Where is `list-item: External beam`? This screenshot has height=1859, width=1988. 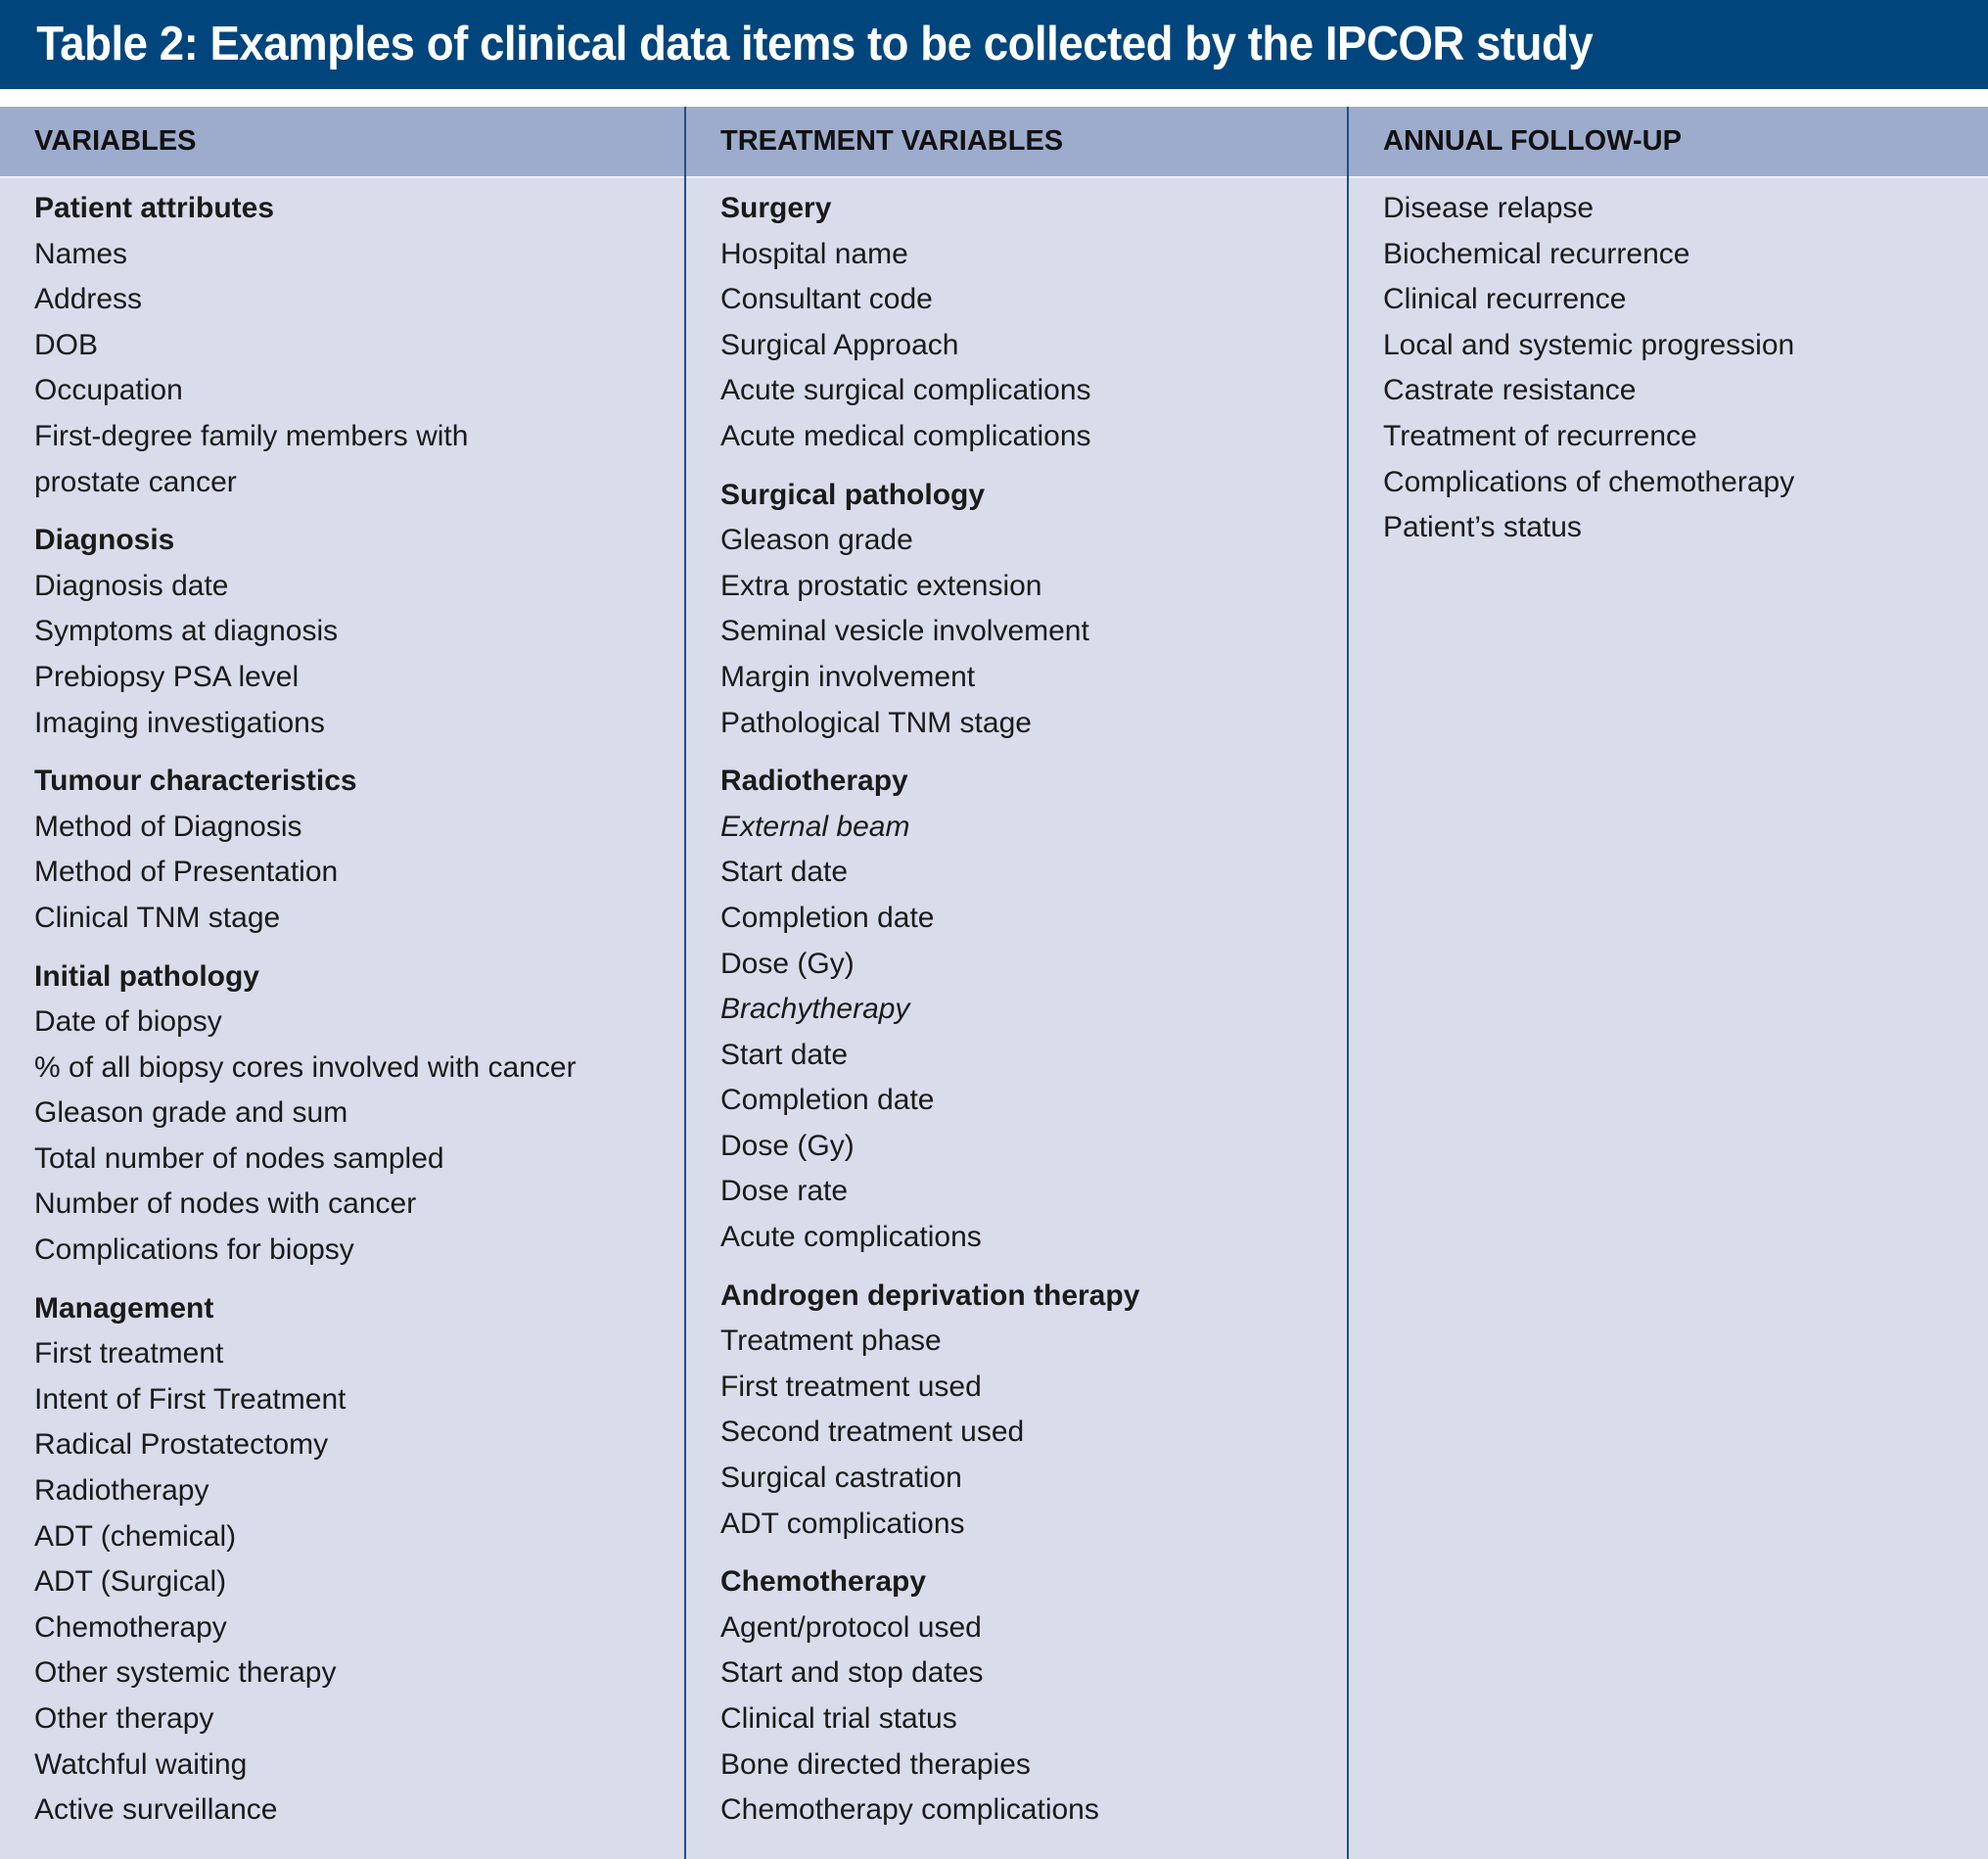 list-item: External beam is located at coordinates (815, 826).